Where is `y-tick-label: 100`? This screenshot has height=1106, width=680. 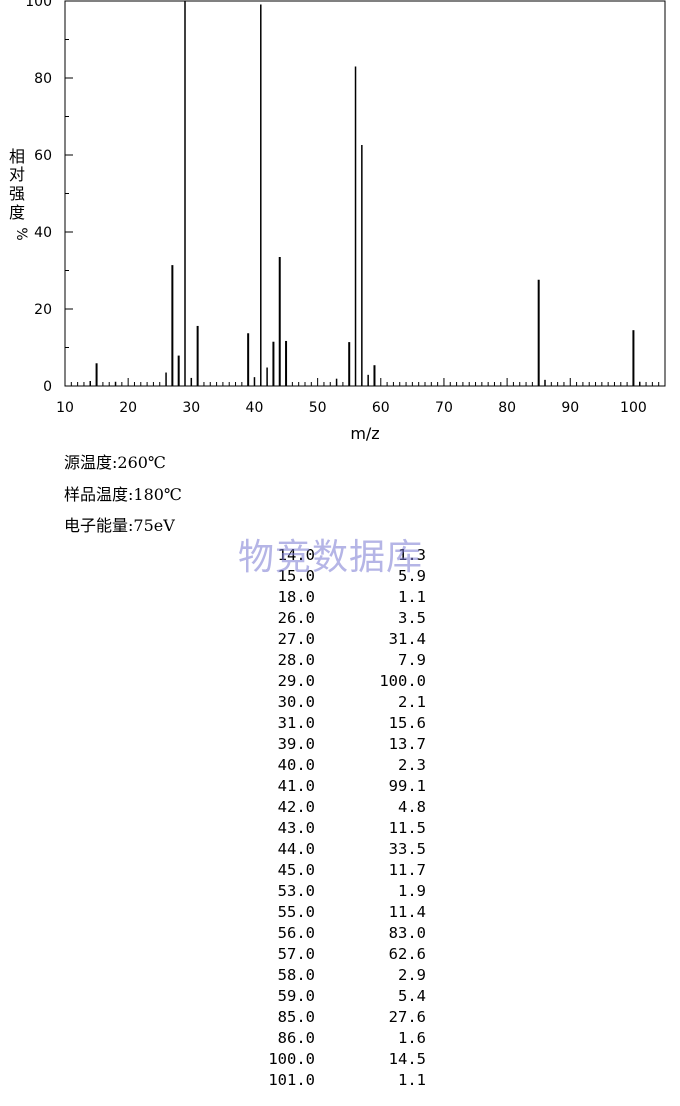 y-tick-label: 100 is located at coordinates (38, 5).